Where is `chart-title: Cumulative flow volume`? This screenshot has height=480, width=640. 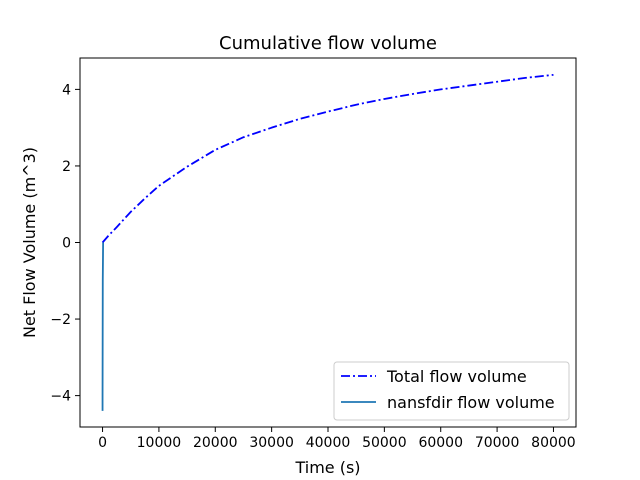
chart-title: Cumulative flow volume is located at coordinates (328, 43).